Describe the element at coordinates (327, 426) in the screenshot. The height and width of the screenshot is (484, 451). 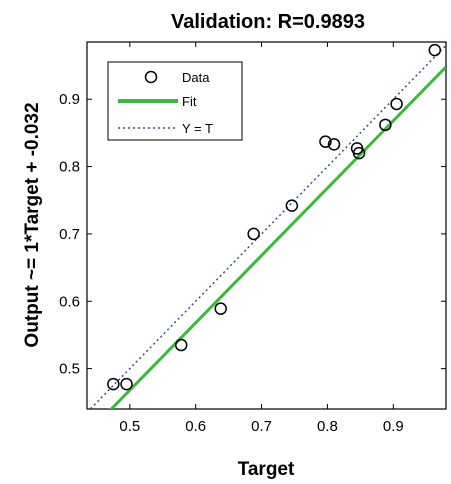
I see `x-tick-label: 0.8` at that location.